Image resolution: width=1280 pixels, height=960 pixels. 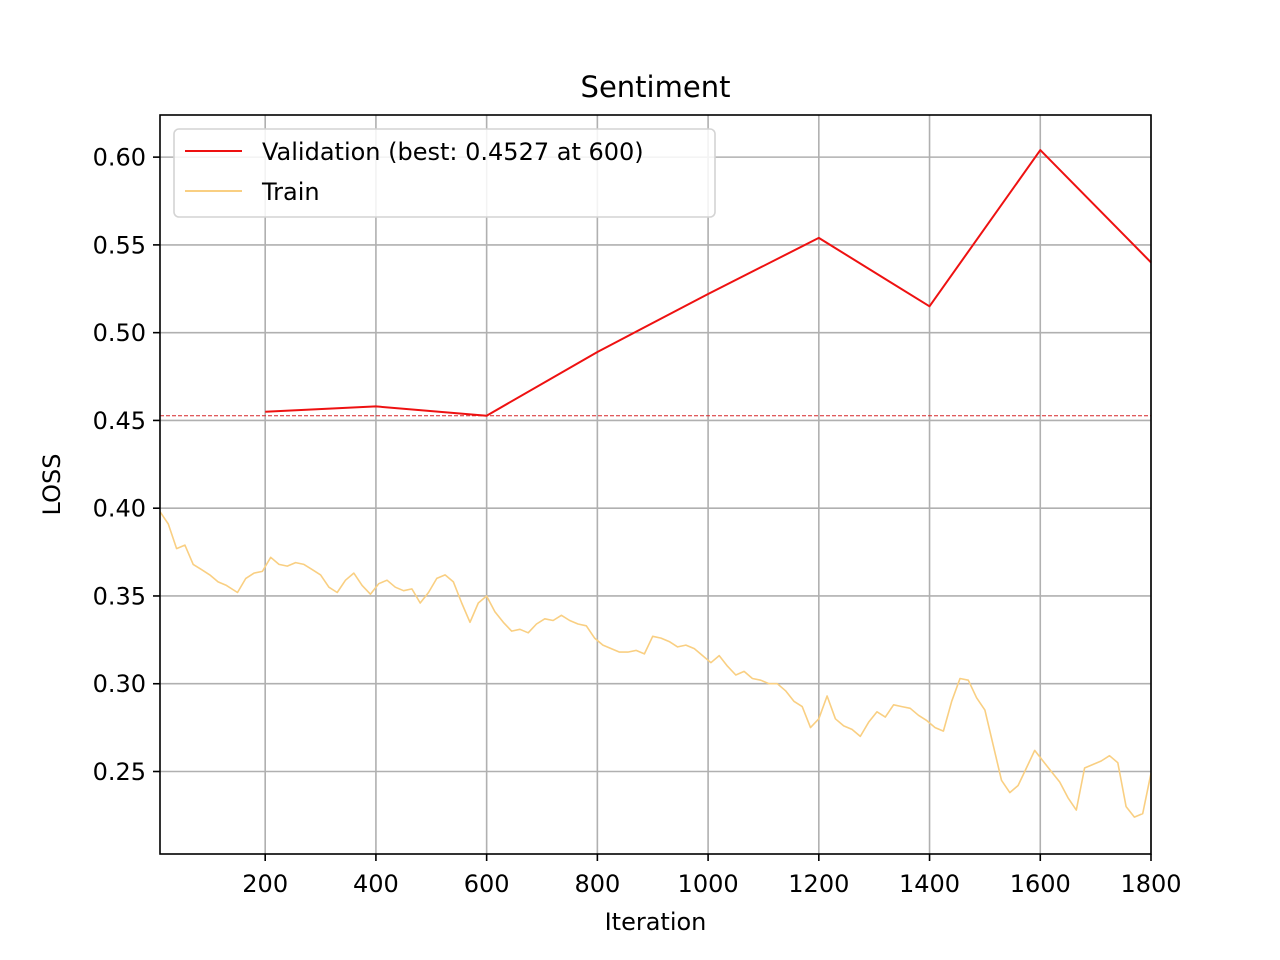 What do you see at coordinates (265, 884) in the screenshot?
I see `x-tick-label: 200` at bounding box center [265, 884].